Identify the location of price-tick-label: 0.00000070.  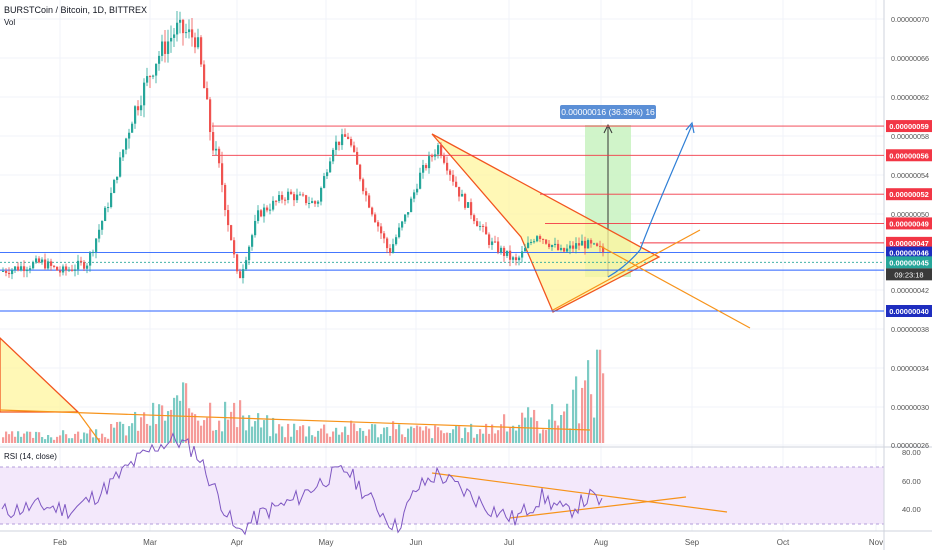
(910, 19).